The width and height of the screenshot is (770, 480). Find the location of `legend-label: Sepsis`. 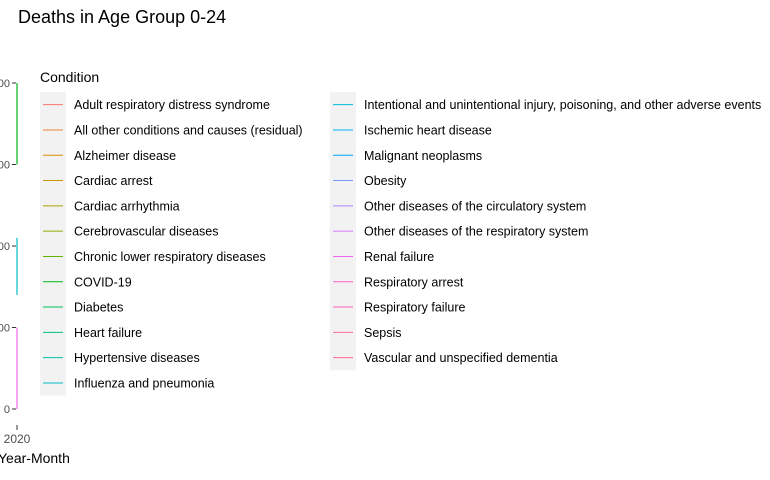

legend-label: Sepsis is located at coordinates (383, 333).